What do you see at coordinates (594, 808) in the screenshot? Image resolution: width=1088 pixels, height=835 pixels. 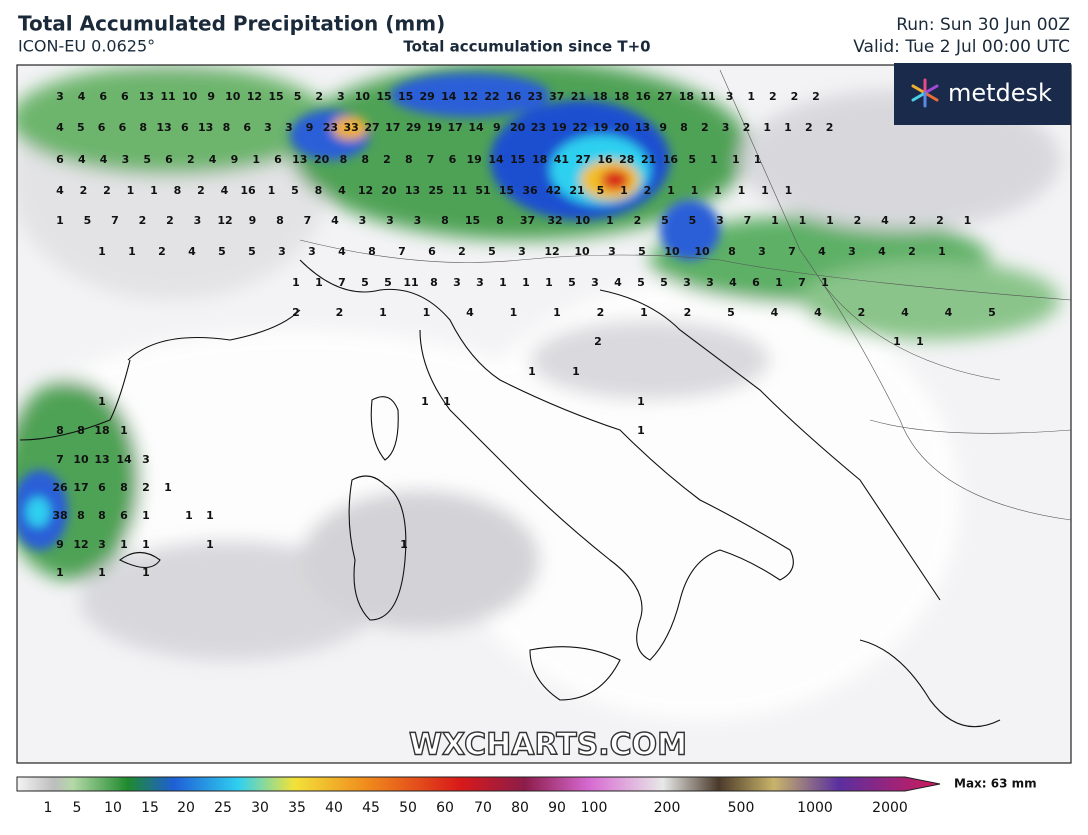 I see `colorbar-tick-label: 100` at bounding box center [594, 808].